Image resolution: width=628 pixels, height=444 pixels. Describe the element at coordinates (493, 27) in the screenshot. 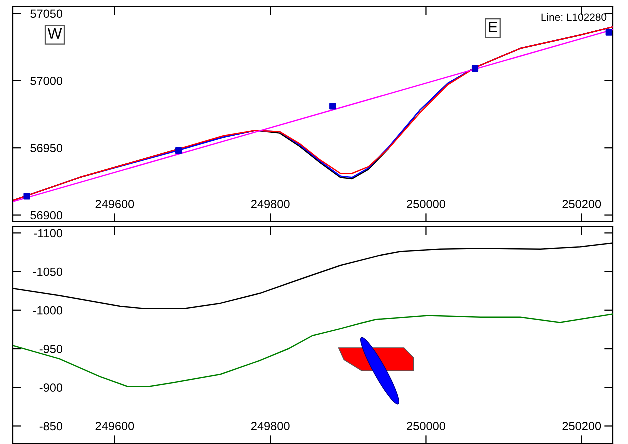

I see `annotation: E` at that location.